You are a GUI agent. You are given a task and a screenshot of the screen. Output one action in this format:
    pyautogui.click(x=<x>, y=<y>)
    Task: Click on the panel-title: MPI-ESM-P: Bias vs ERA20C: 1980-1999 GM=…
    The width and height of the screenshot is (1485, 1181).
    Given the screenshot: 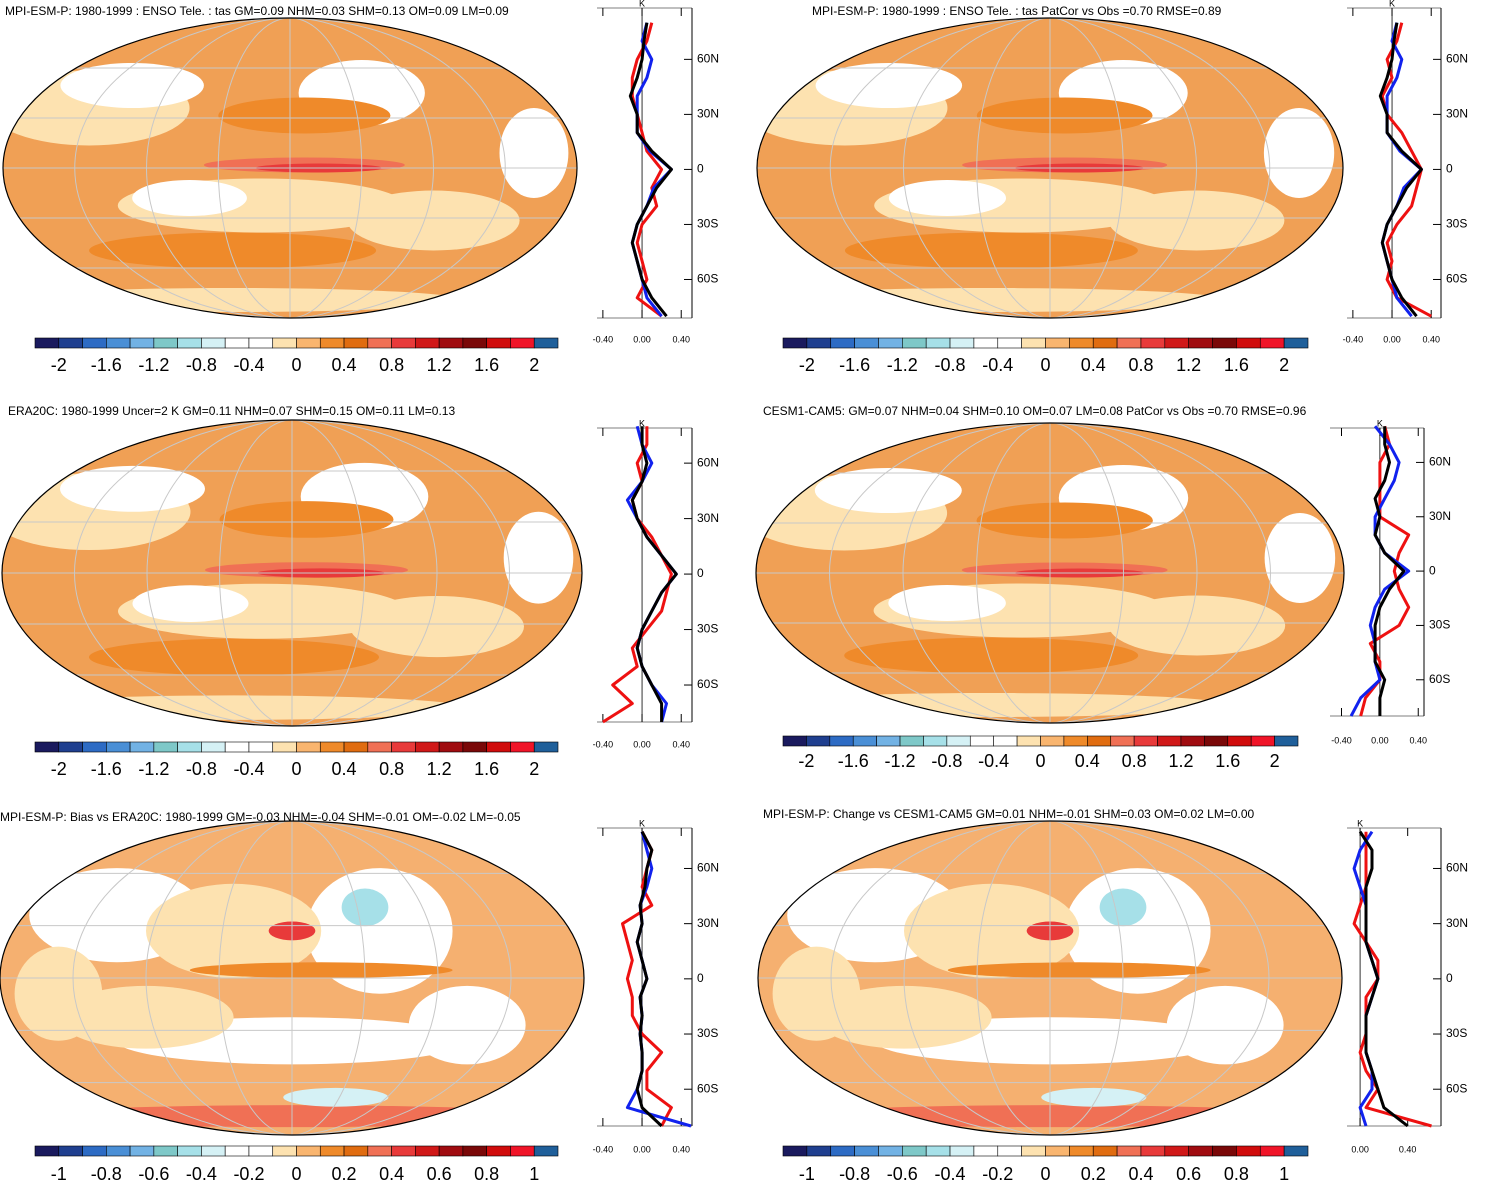 What is the action you would take?
    pyautogui.click(x=260, y=817)
    